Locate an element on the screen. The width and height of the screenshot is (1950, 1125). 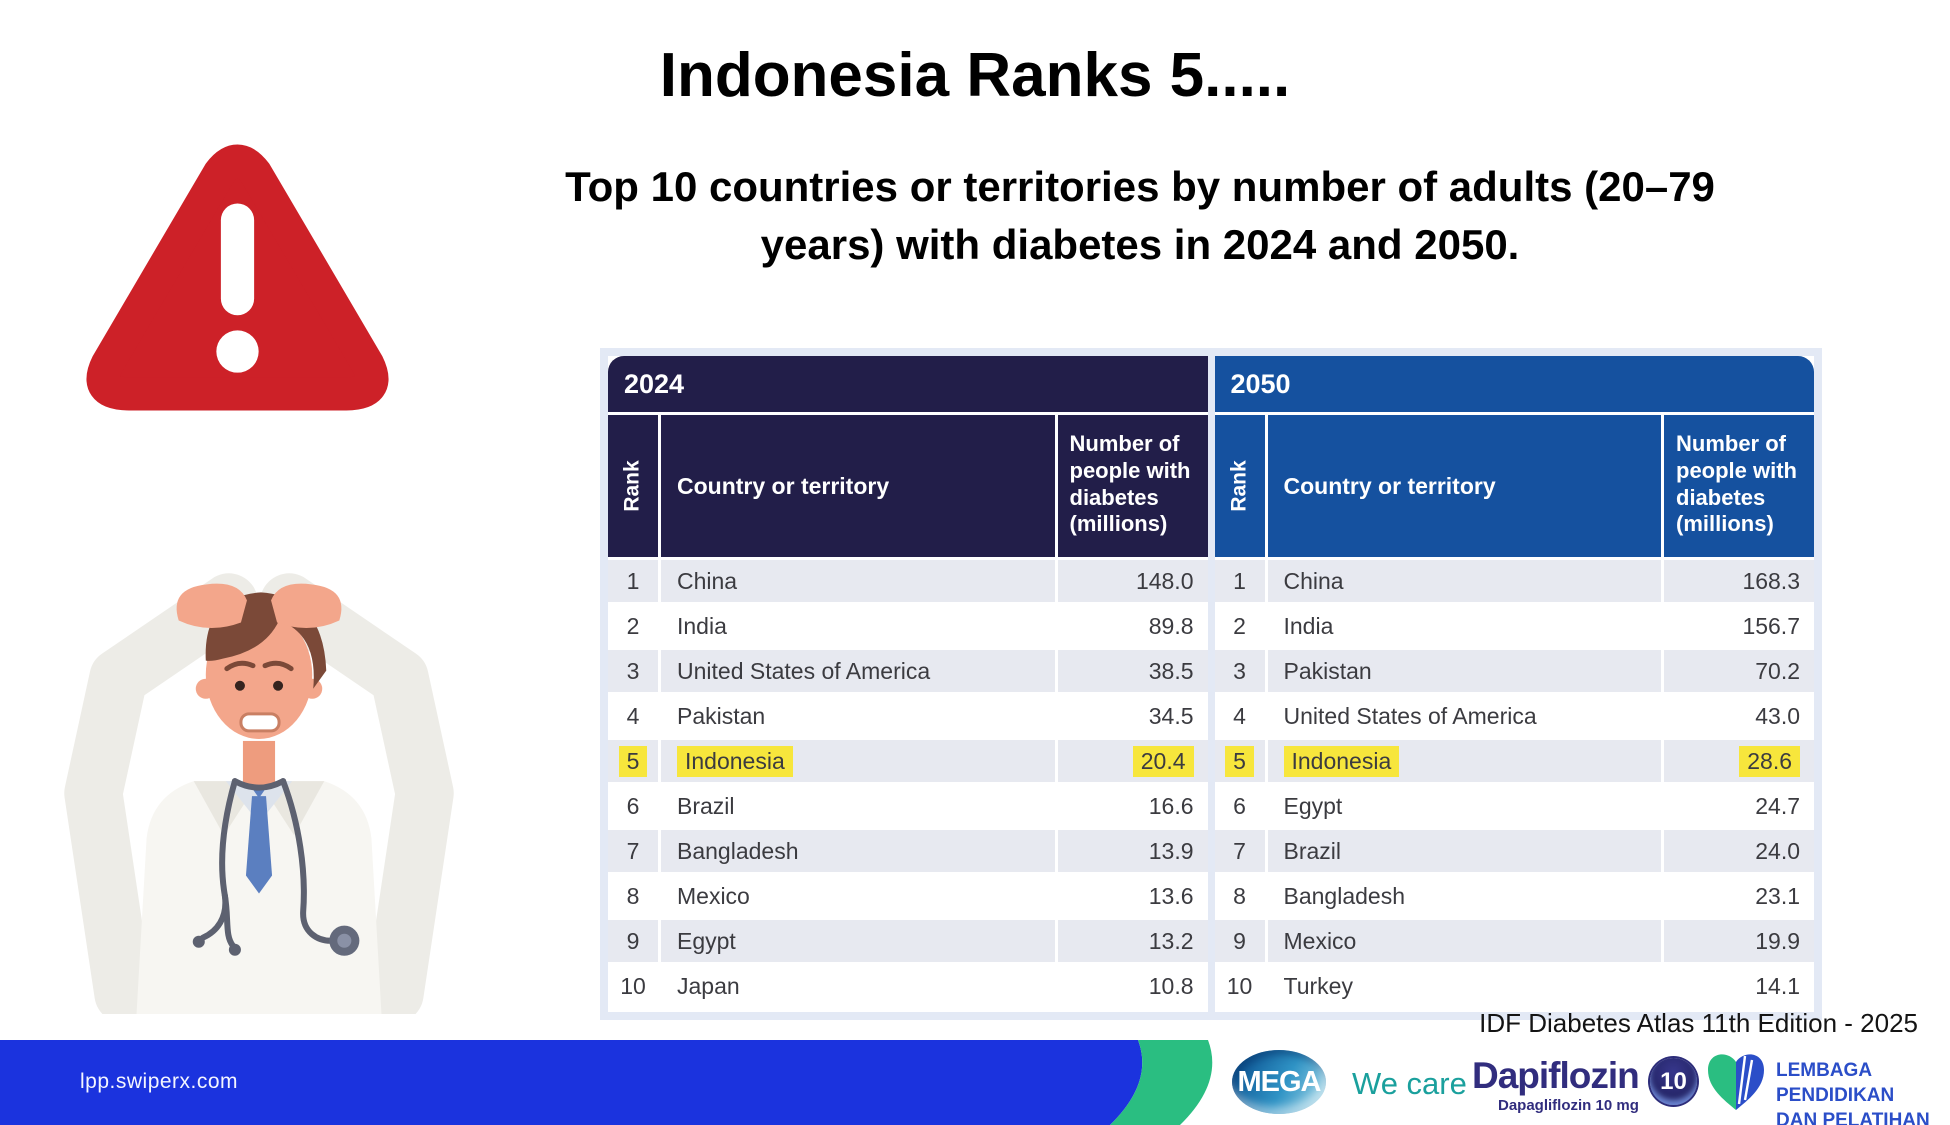
source-note: IDF Diabetes Atlas 11th Edition - 2025 is located at coordinates (1698, 1023).